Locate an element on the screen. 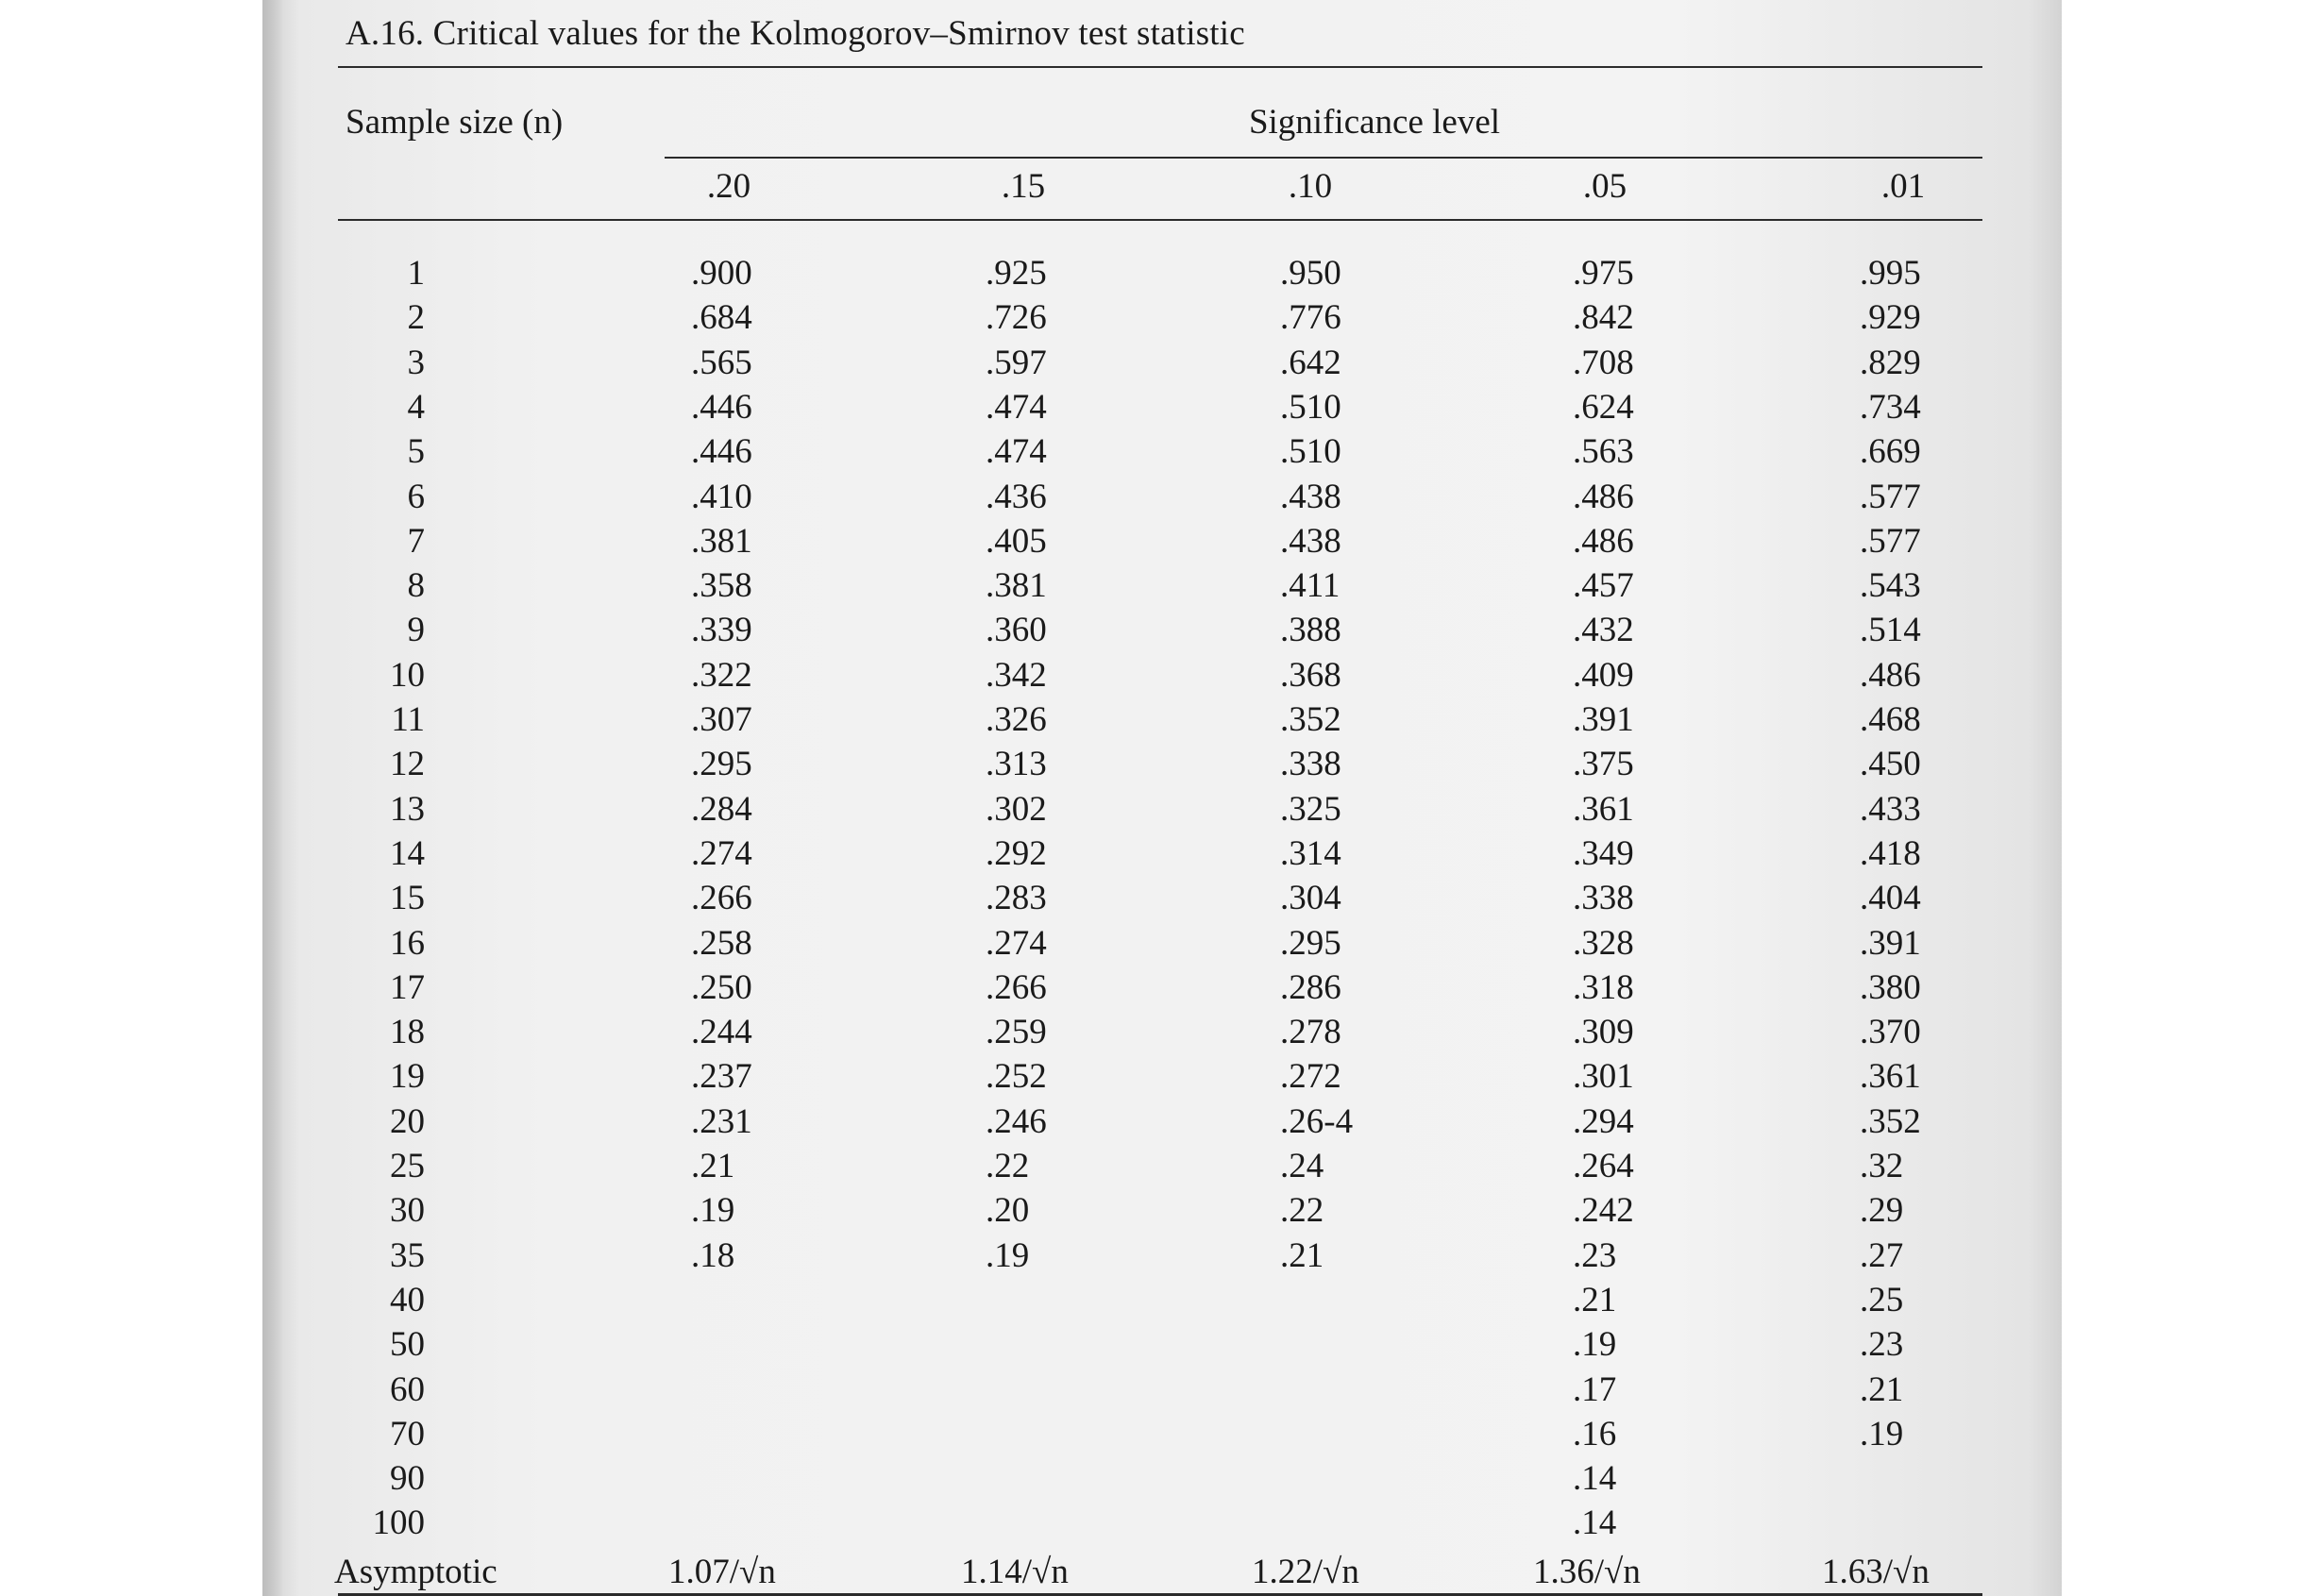  critical-value-cell: .24 is located at coordinates (1302, 1166).